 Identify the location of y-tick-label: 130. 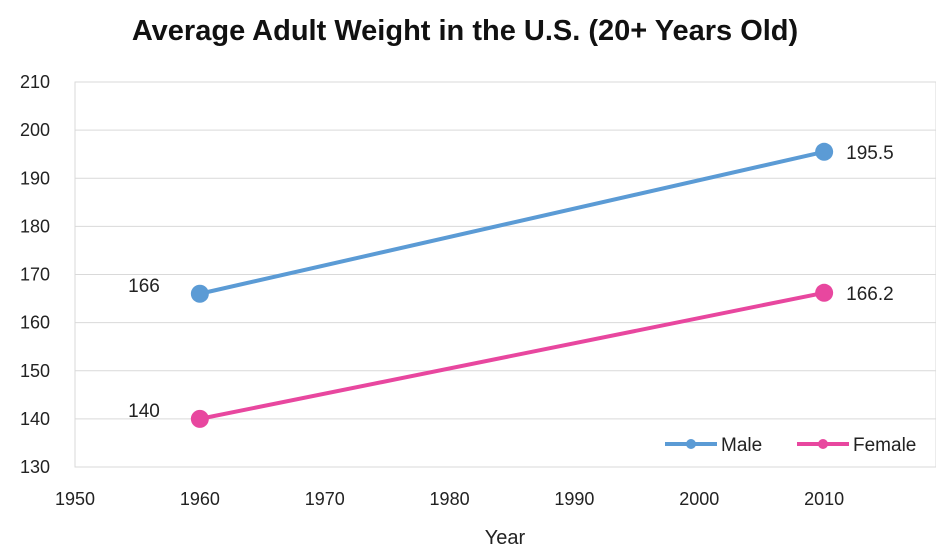
(35, 467).